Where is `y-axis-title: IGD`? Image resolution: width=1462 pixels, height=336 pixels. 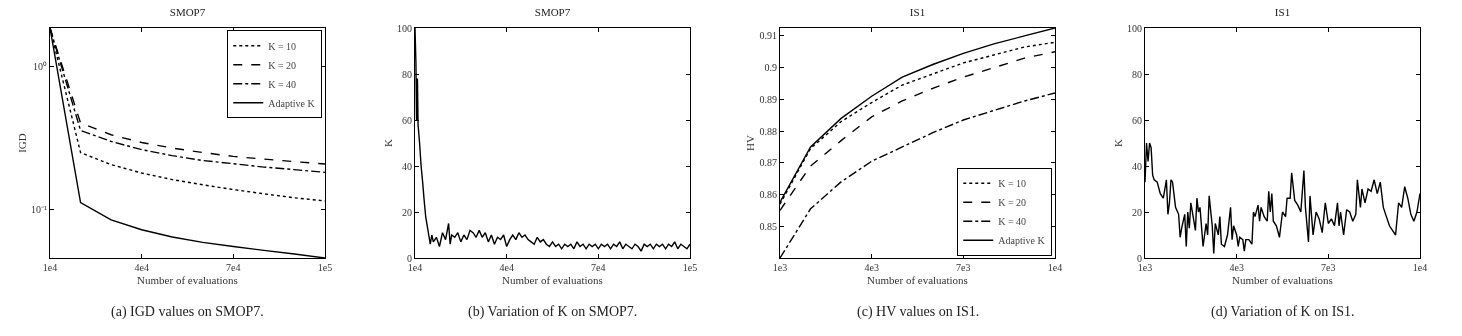 y-axis-title: IGD is located at coordinates (21, 143).